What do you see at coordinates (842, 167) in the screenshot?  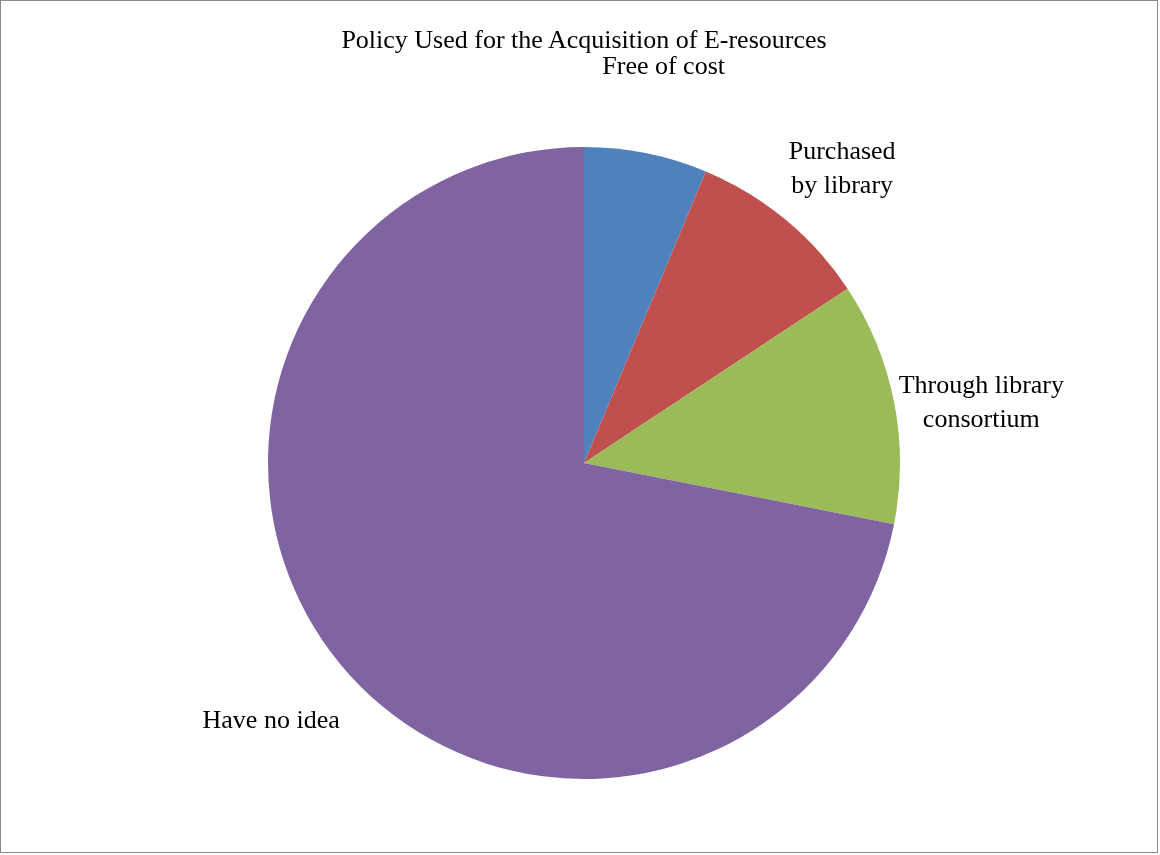 I see `slice-label: Purchased by library` at bounding box center [842, 167].